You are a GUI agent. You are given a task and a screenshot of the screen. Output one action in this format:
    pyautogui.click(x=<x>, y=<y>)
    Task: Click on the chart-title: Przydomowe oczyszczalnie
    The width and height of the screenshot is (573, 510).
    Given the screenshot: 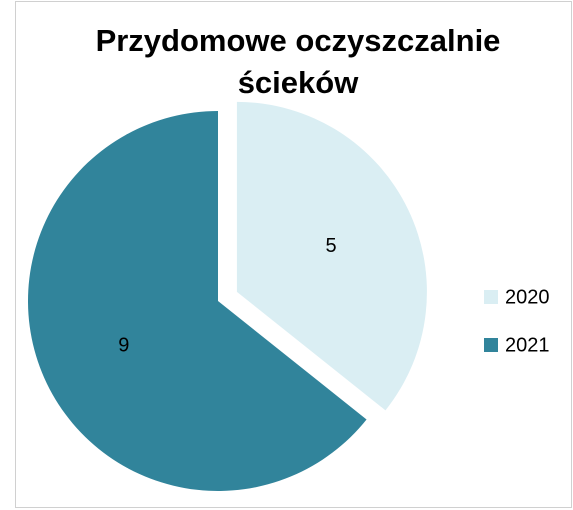 What is the action you would take?
    pyautogui.click(x=298, y=40)
    